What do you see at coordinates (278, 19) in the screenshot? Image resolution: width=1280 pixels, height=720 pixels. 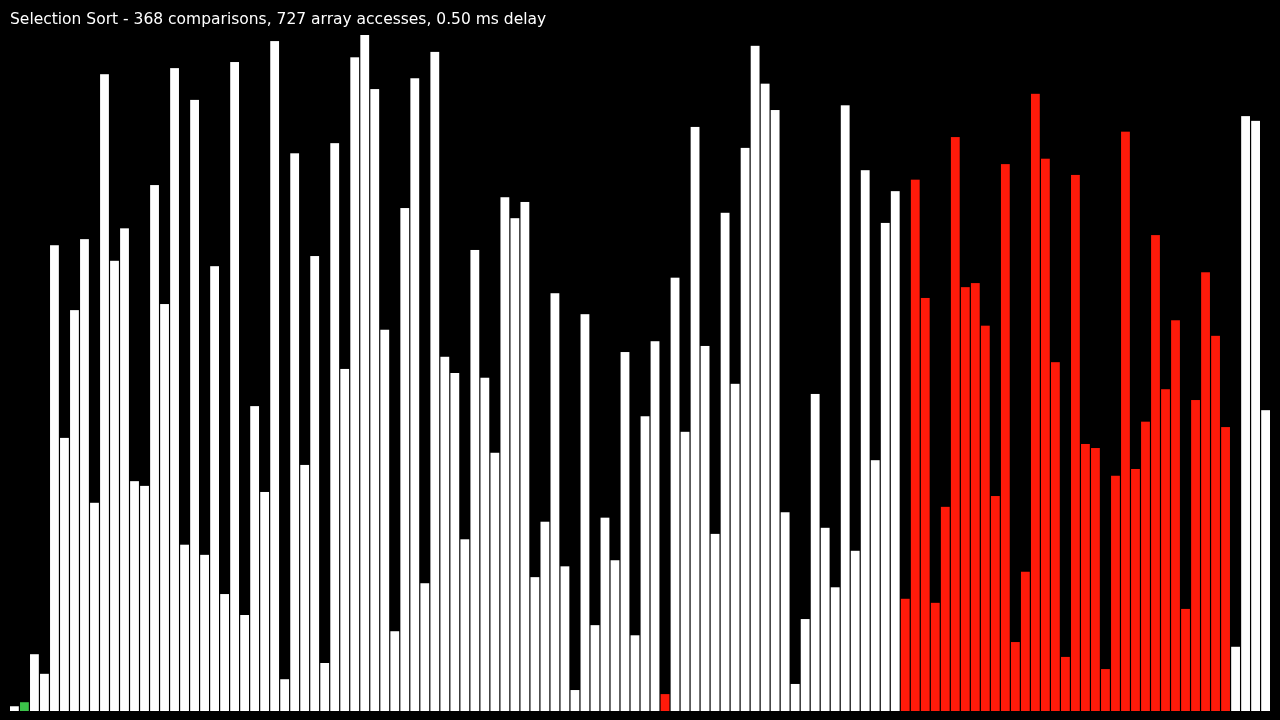 I see `chart-title: Selection Sort - 368 comparisons, 727 array accesses, 0.50 ms delay` at bounding box center [278, 19].